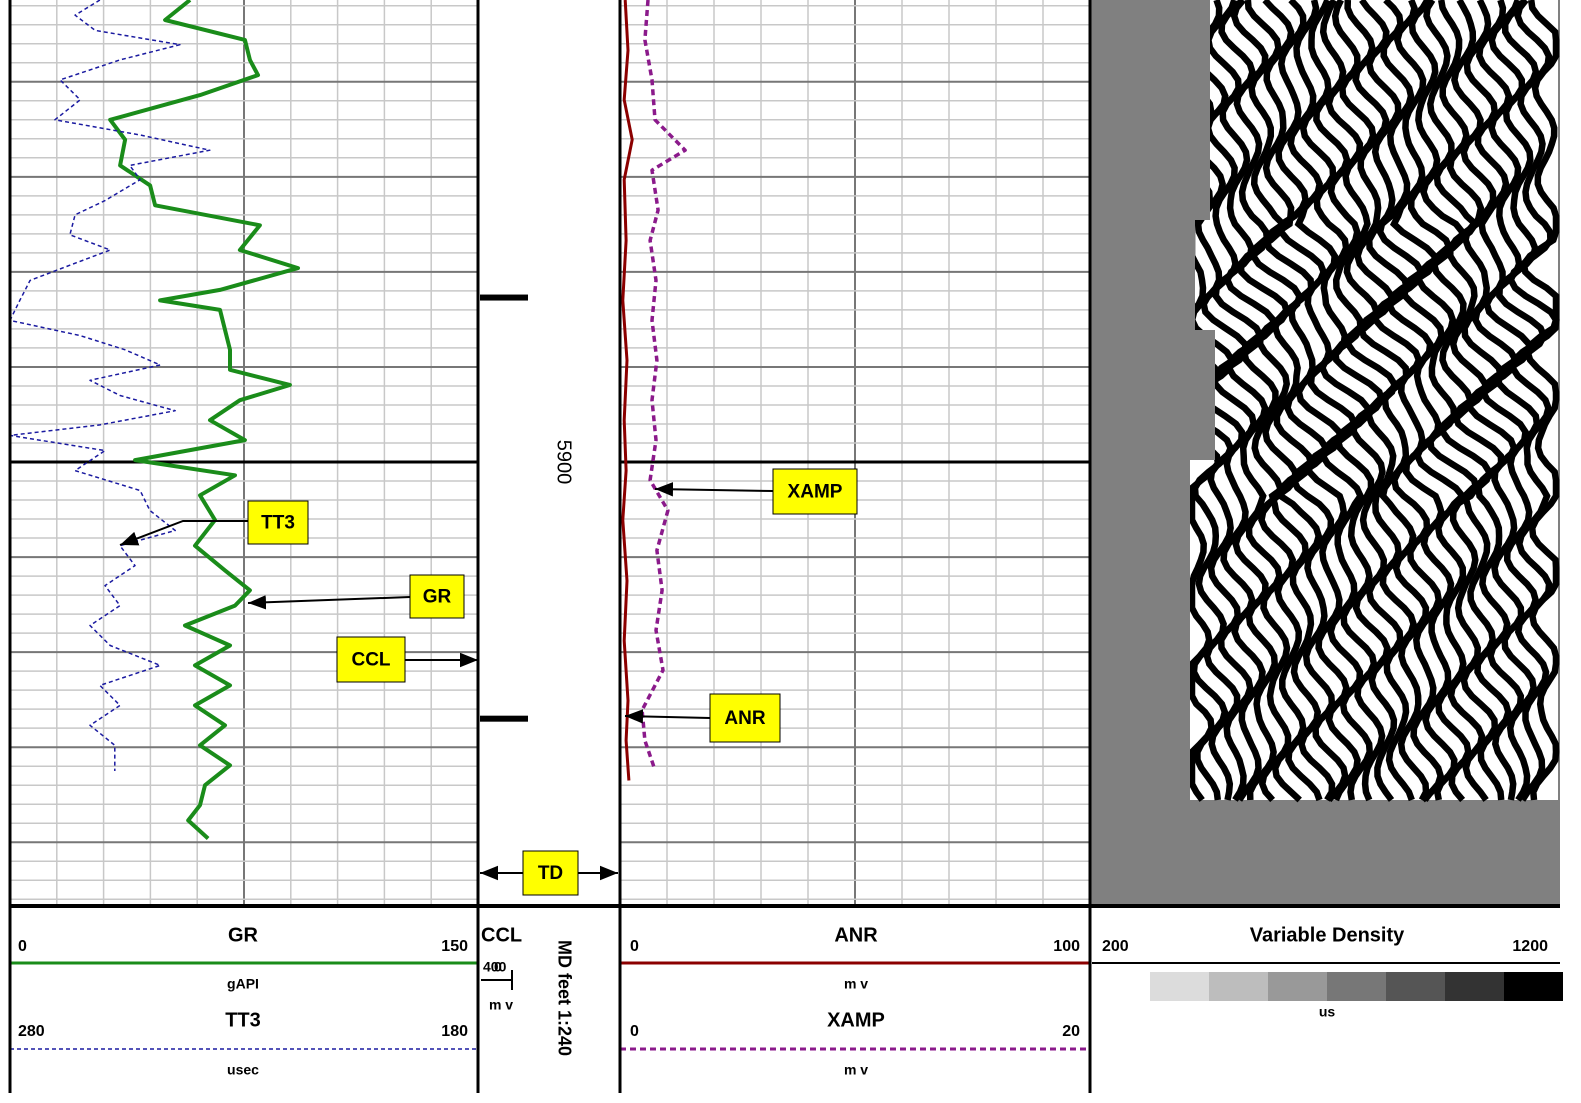 The height and width of the screenshot is (1103, 1581). I want to click on curve-name: ANR, so click(856, 935).